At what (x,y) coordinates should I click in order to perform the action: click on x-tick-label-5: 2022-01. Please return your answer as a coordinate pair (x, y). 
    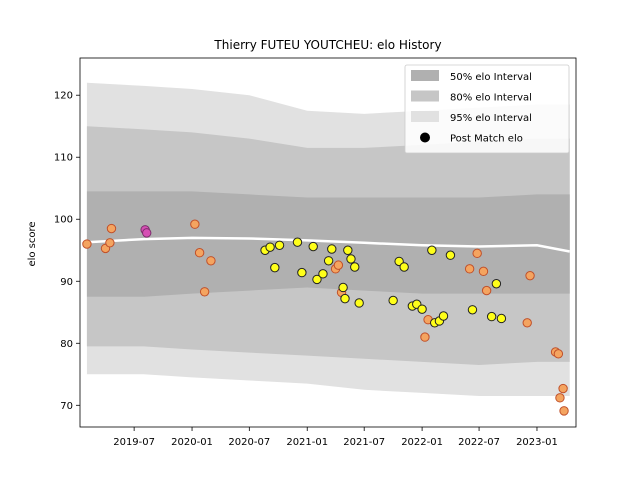
    Looking at the image, I should click on (422, 442).